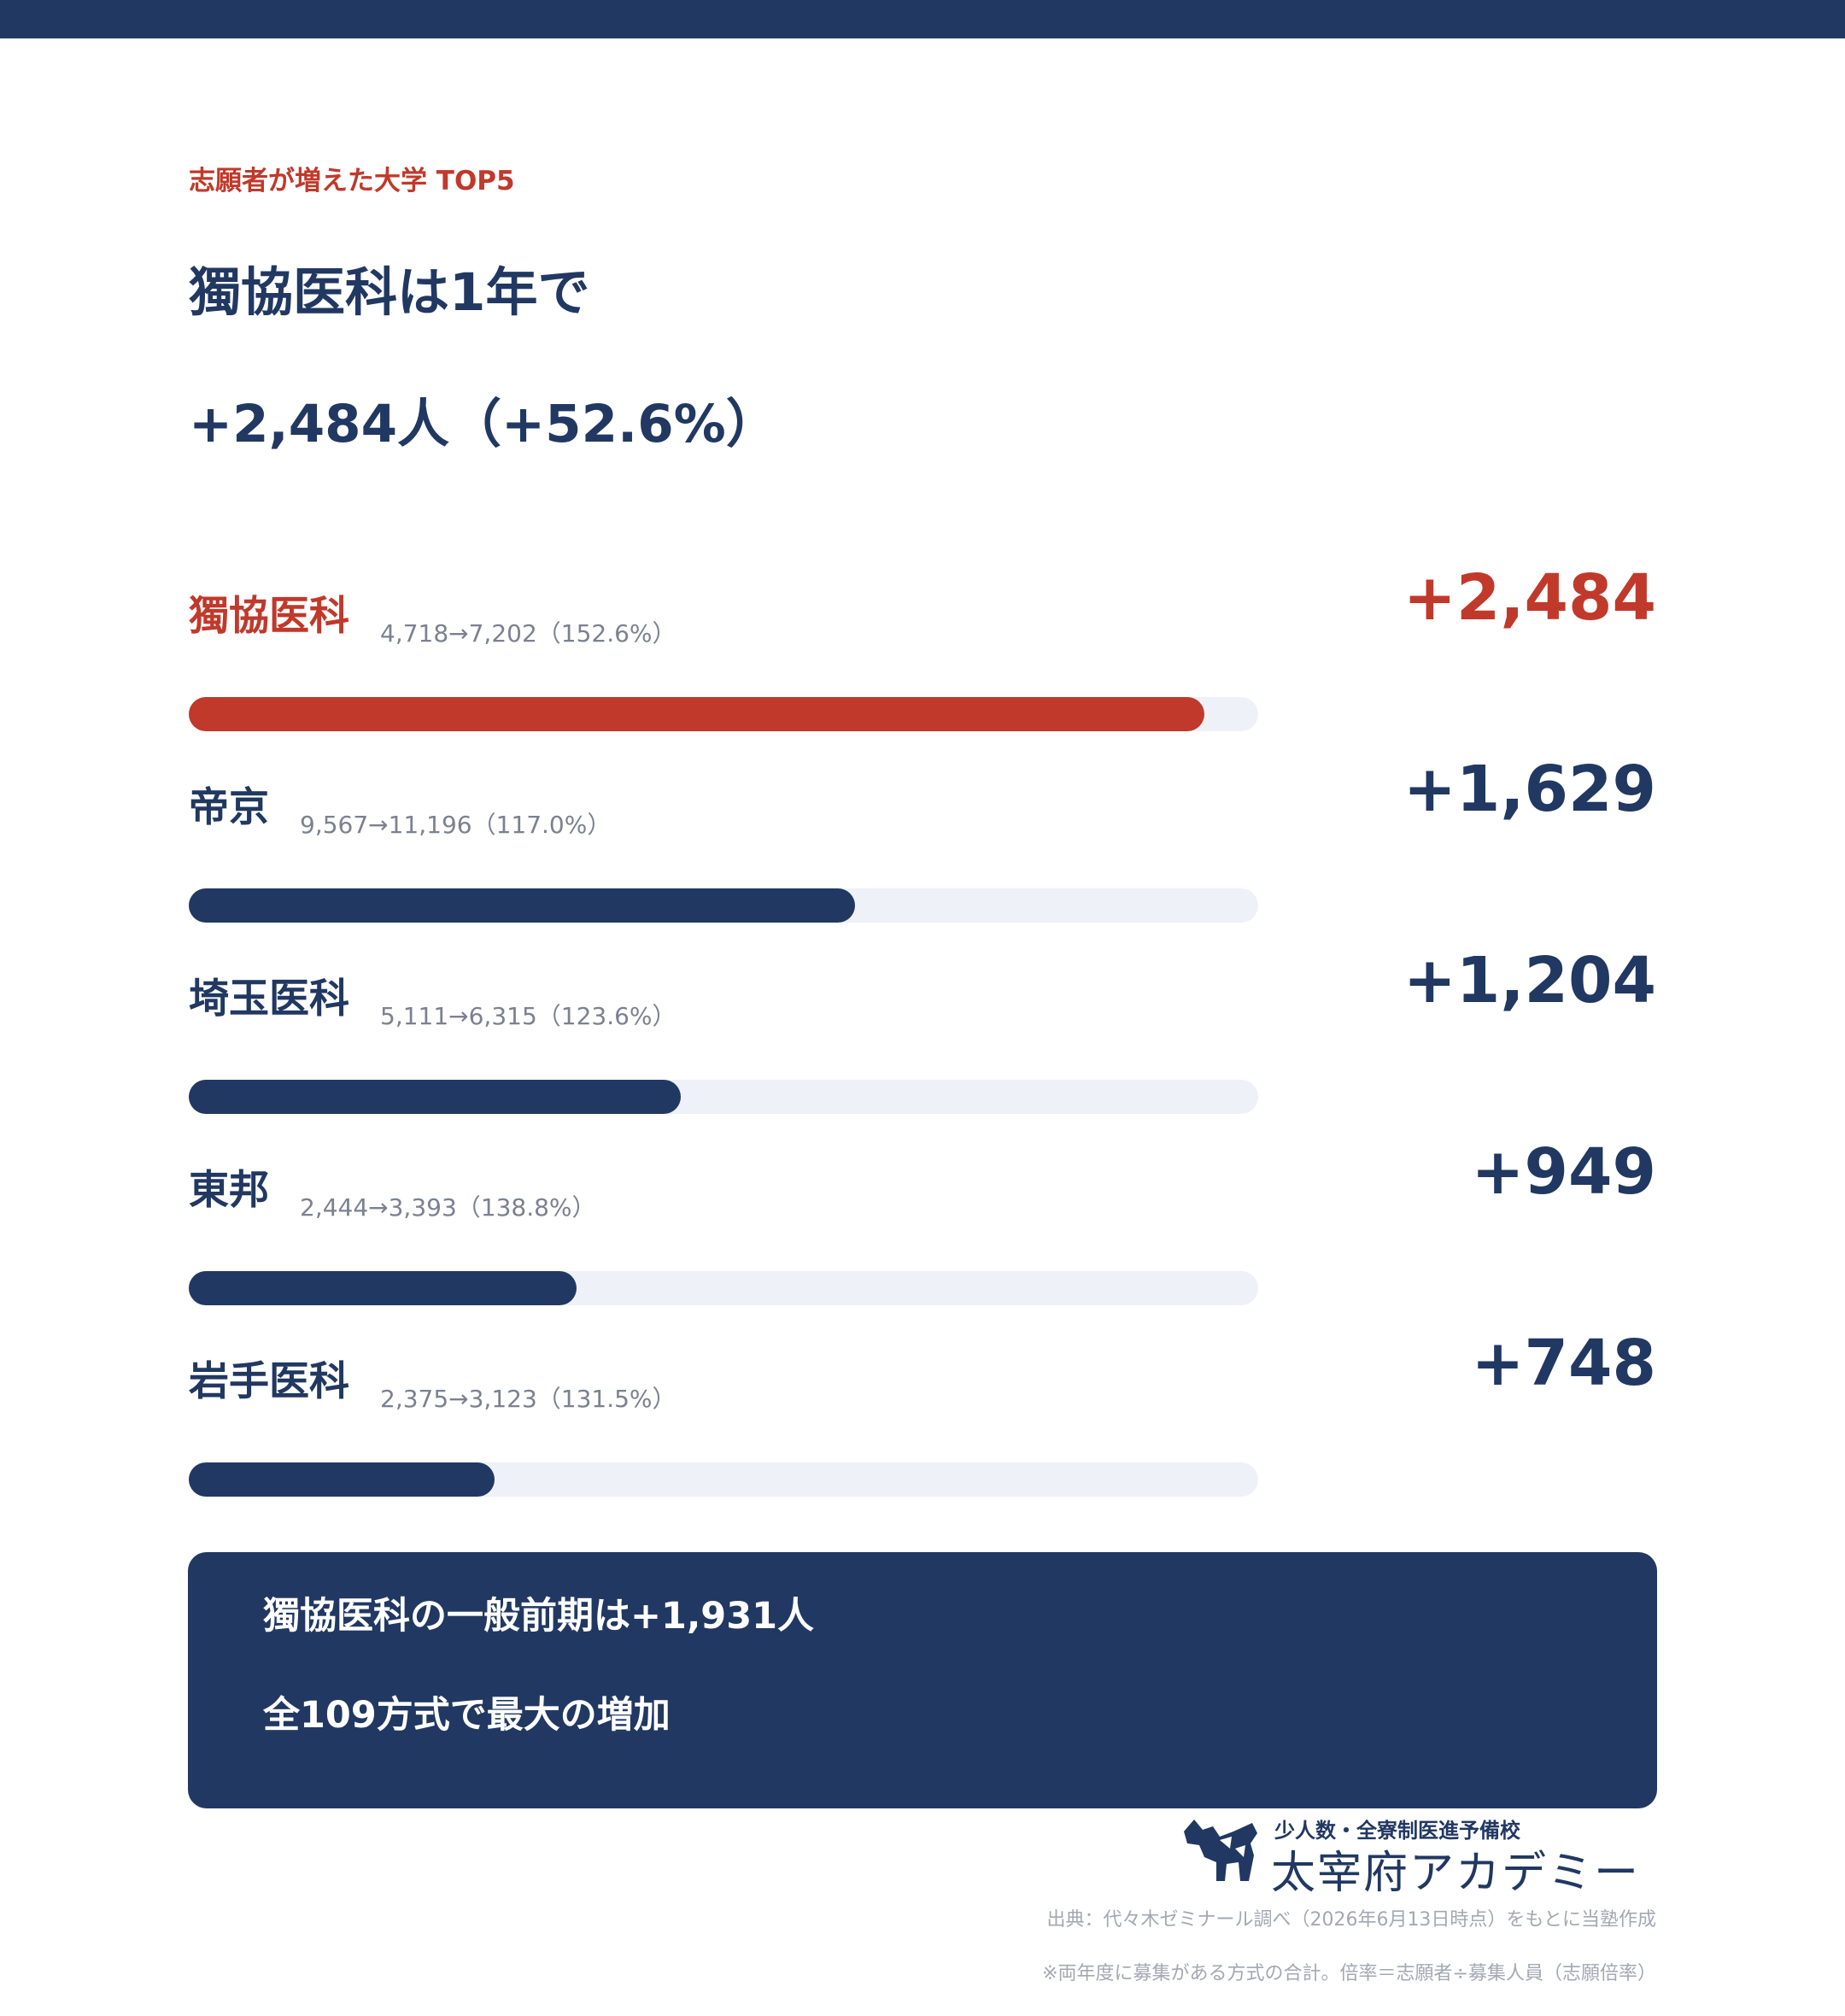 The width and height of the screenshot is (1845, 2016). Describe the element at coordinates (448, 1207) in the screenshot. I see `change-detail-label: 2,444→3,393（138.8%）` at that location.